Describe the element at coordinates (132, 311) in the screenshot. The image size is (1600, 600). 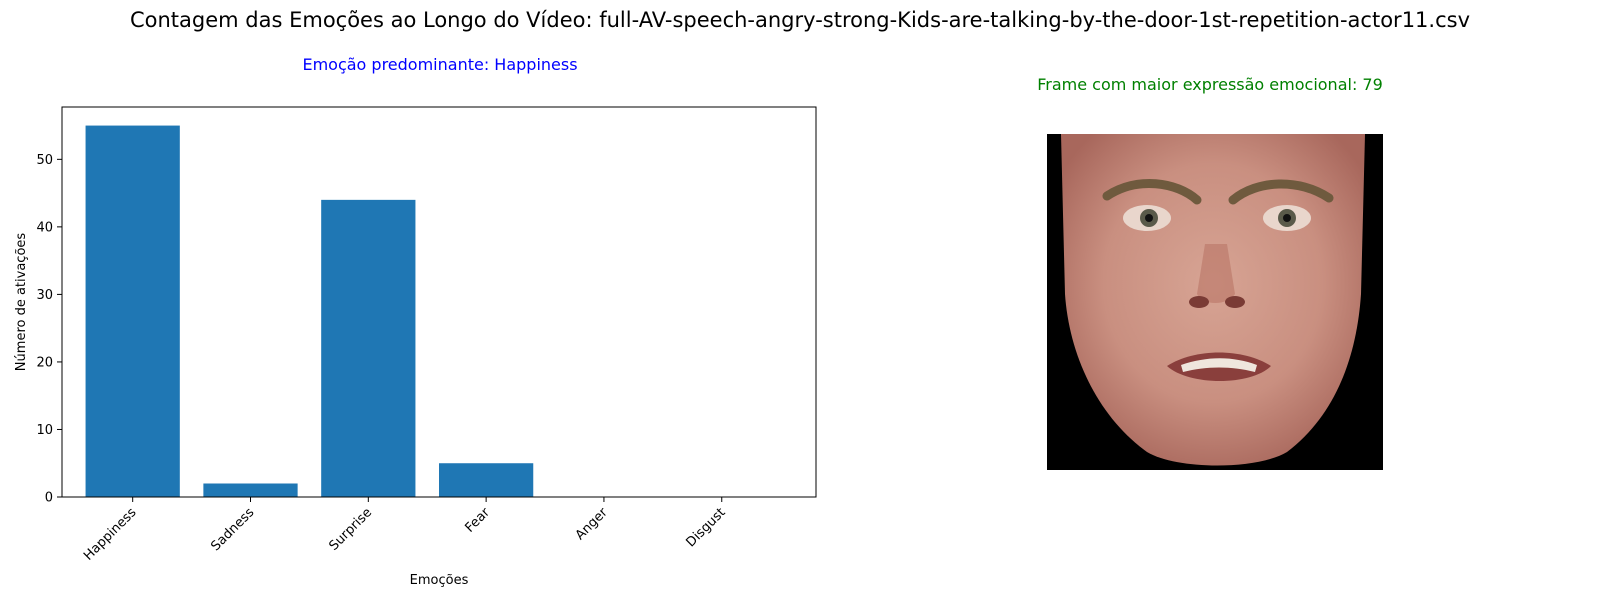
I see `bar-happiness` at that location.